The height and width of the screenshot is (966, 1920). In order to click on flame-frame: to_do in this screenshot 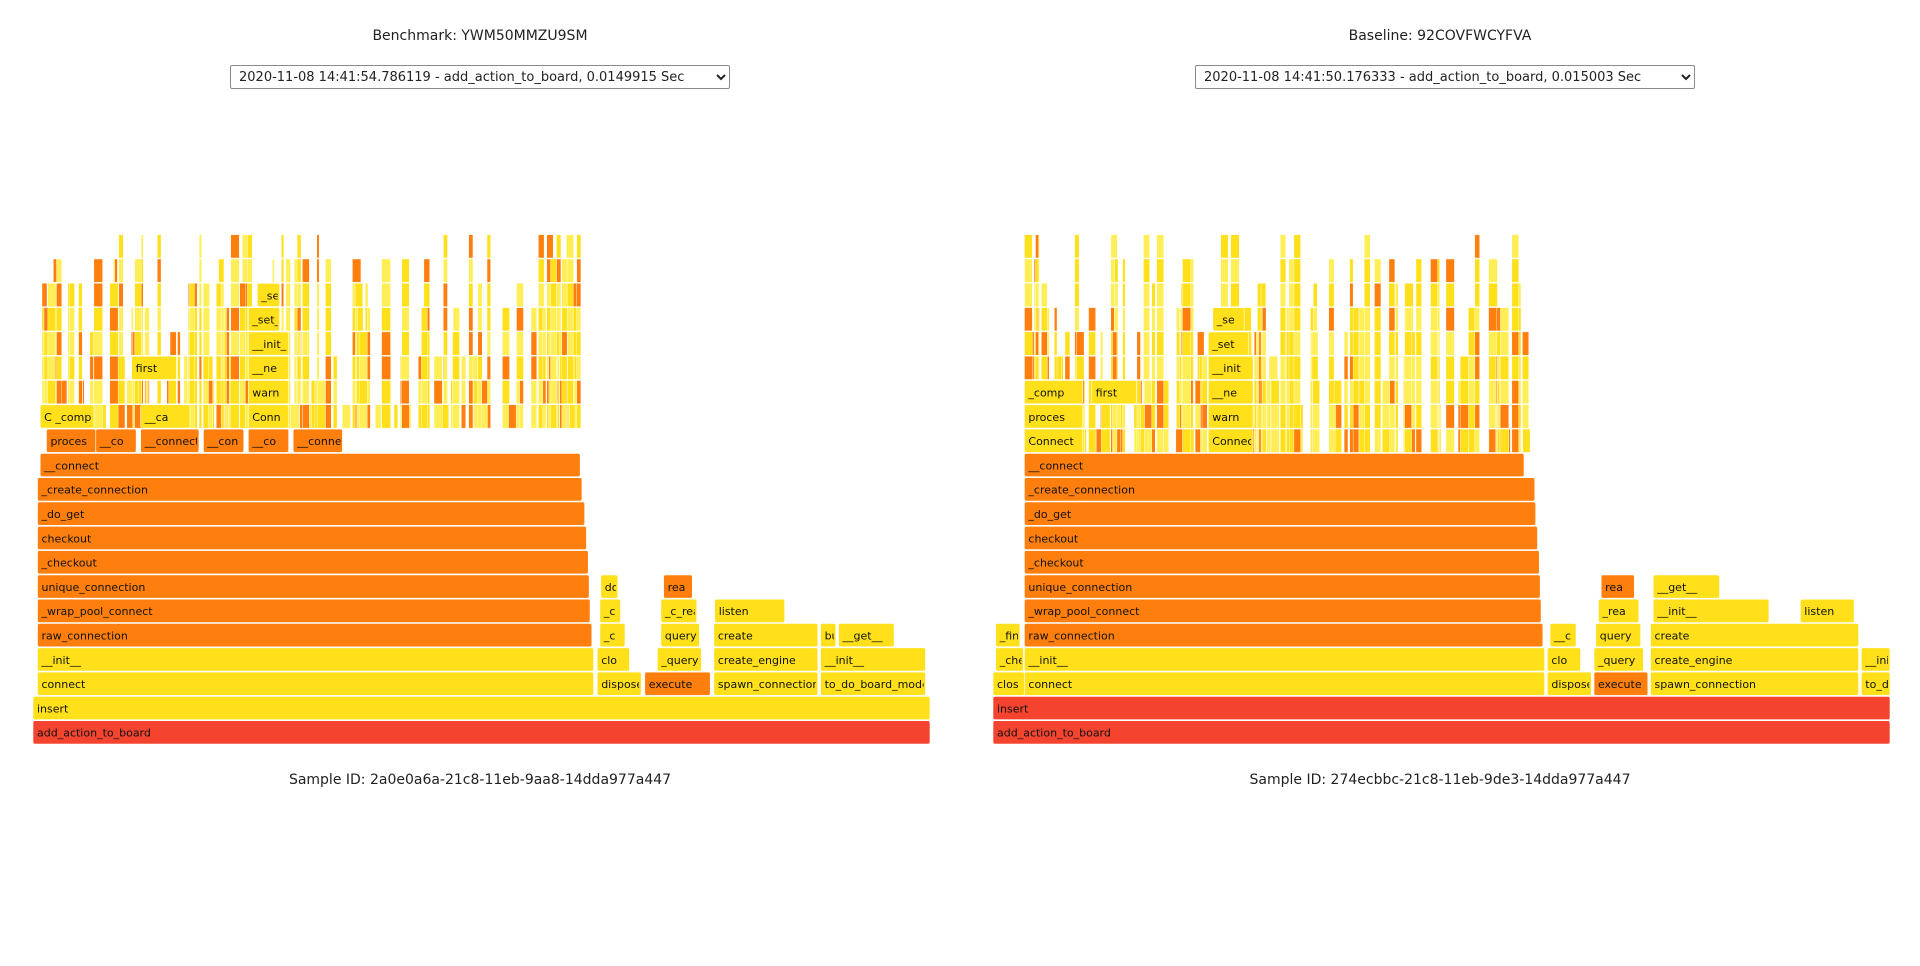, I will do `click(1878, 683)`.